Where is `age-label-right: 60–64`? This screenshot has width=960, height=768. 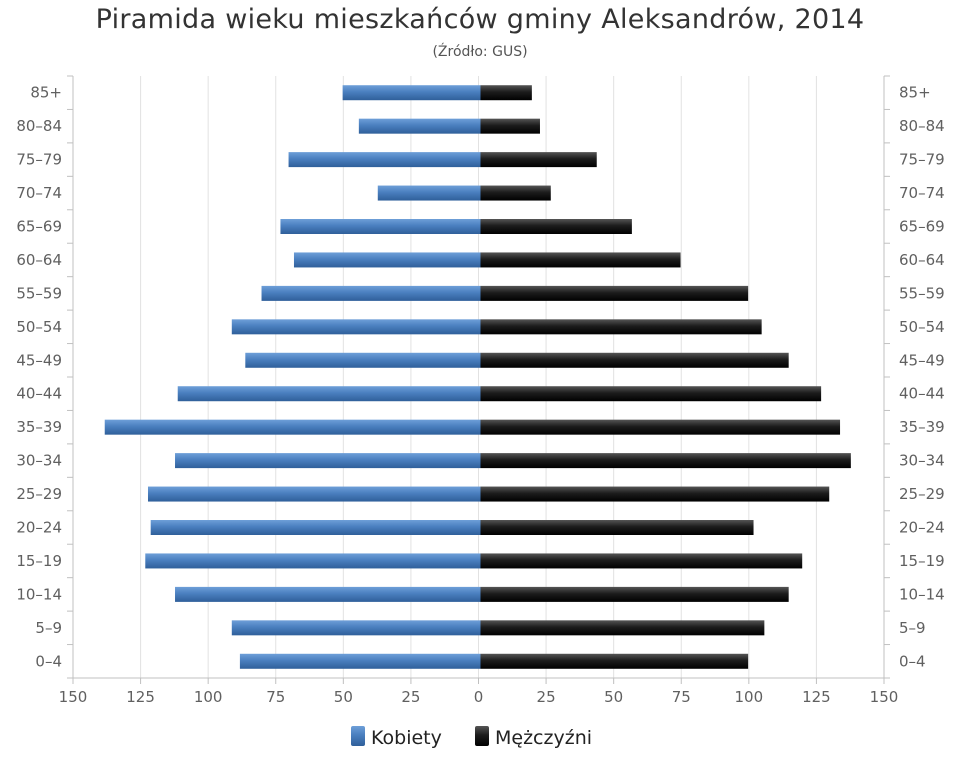 age-label-right: 60–64 is located at coordinates (922, 260).